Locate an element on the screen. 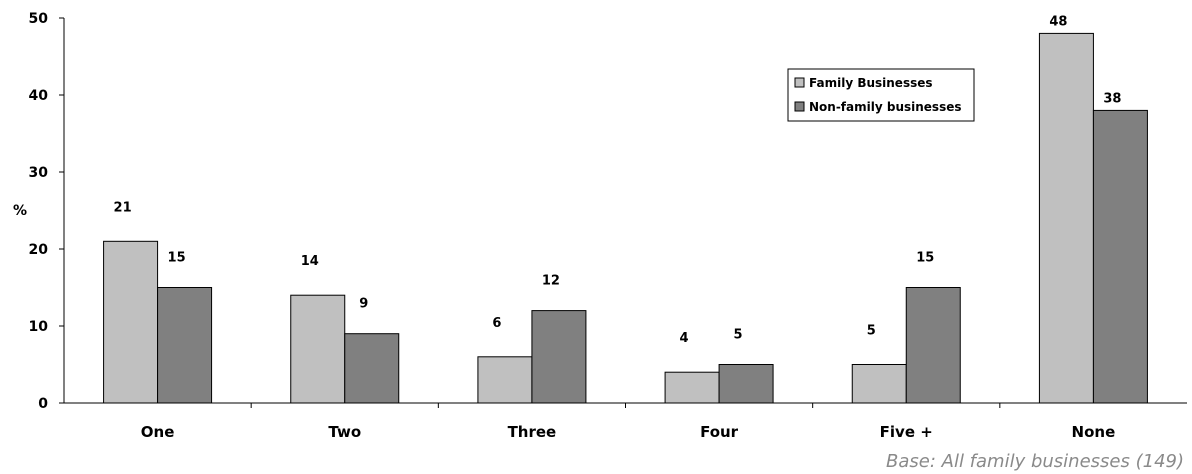 This screenshot has height=474, width=1192. y-tick-label: 0 is located at coordinates (43, 404).